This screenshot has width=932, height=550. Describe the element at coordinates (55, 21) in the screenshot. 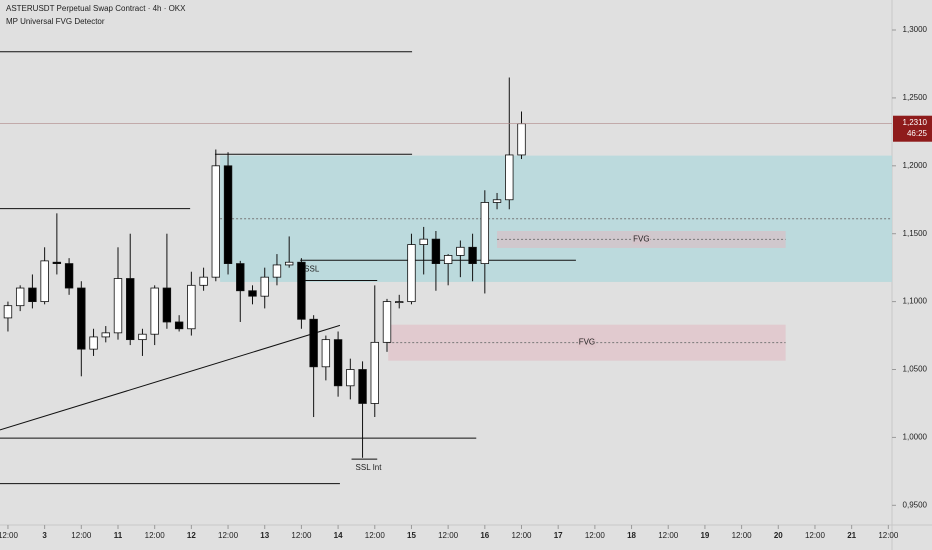

I see `indicator-name: MP Universal FVG Detector` at that location.